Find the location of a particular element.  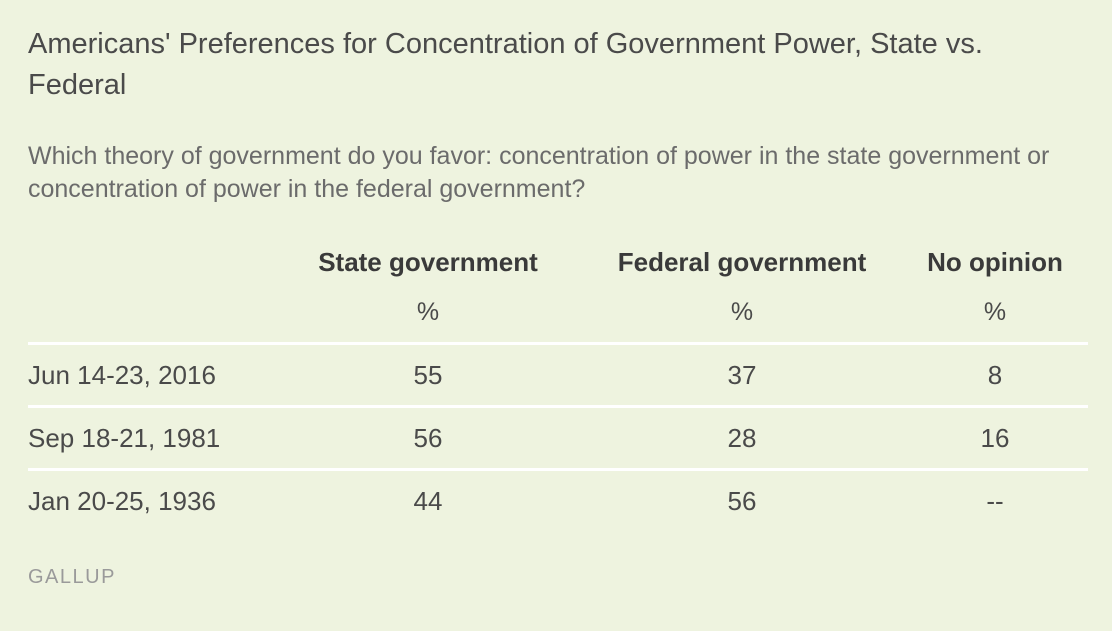

table-row: Jun 14-23, 2016 55 37 8 is located at coordinates (558, 374).